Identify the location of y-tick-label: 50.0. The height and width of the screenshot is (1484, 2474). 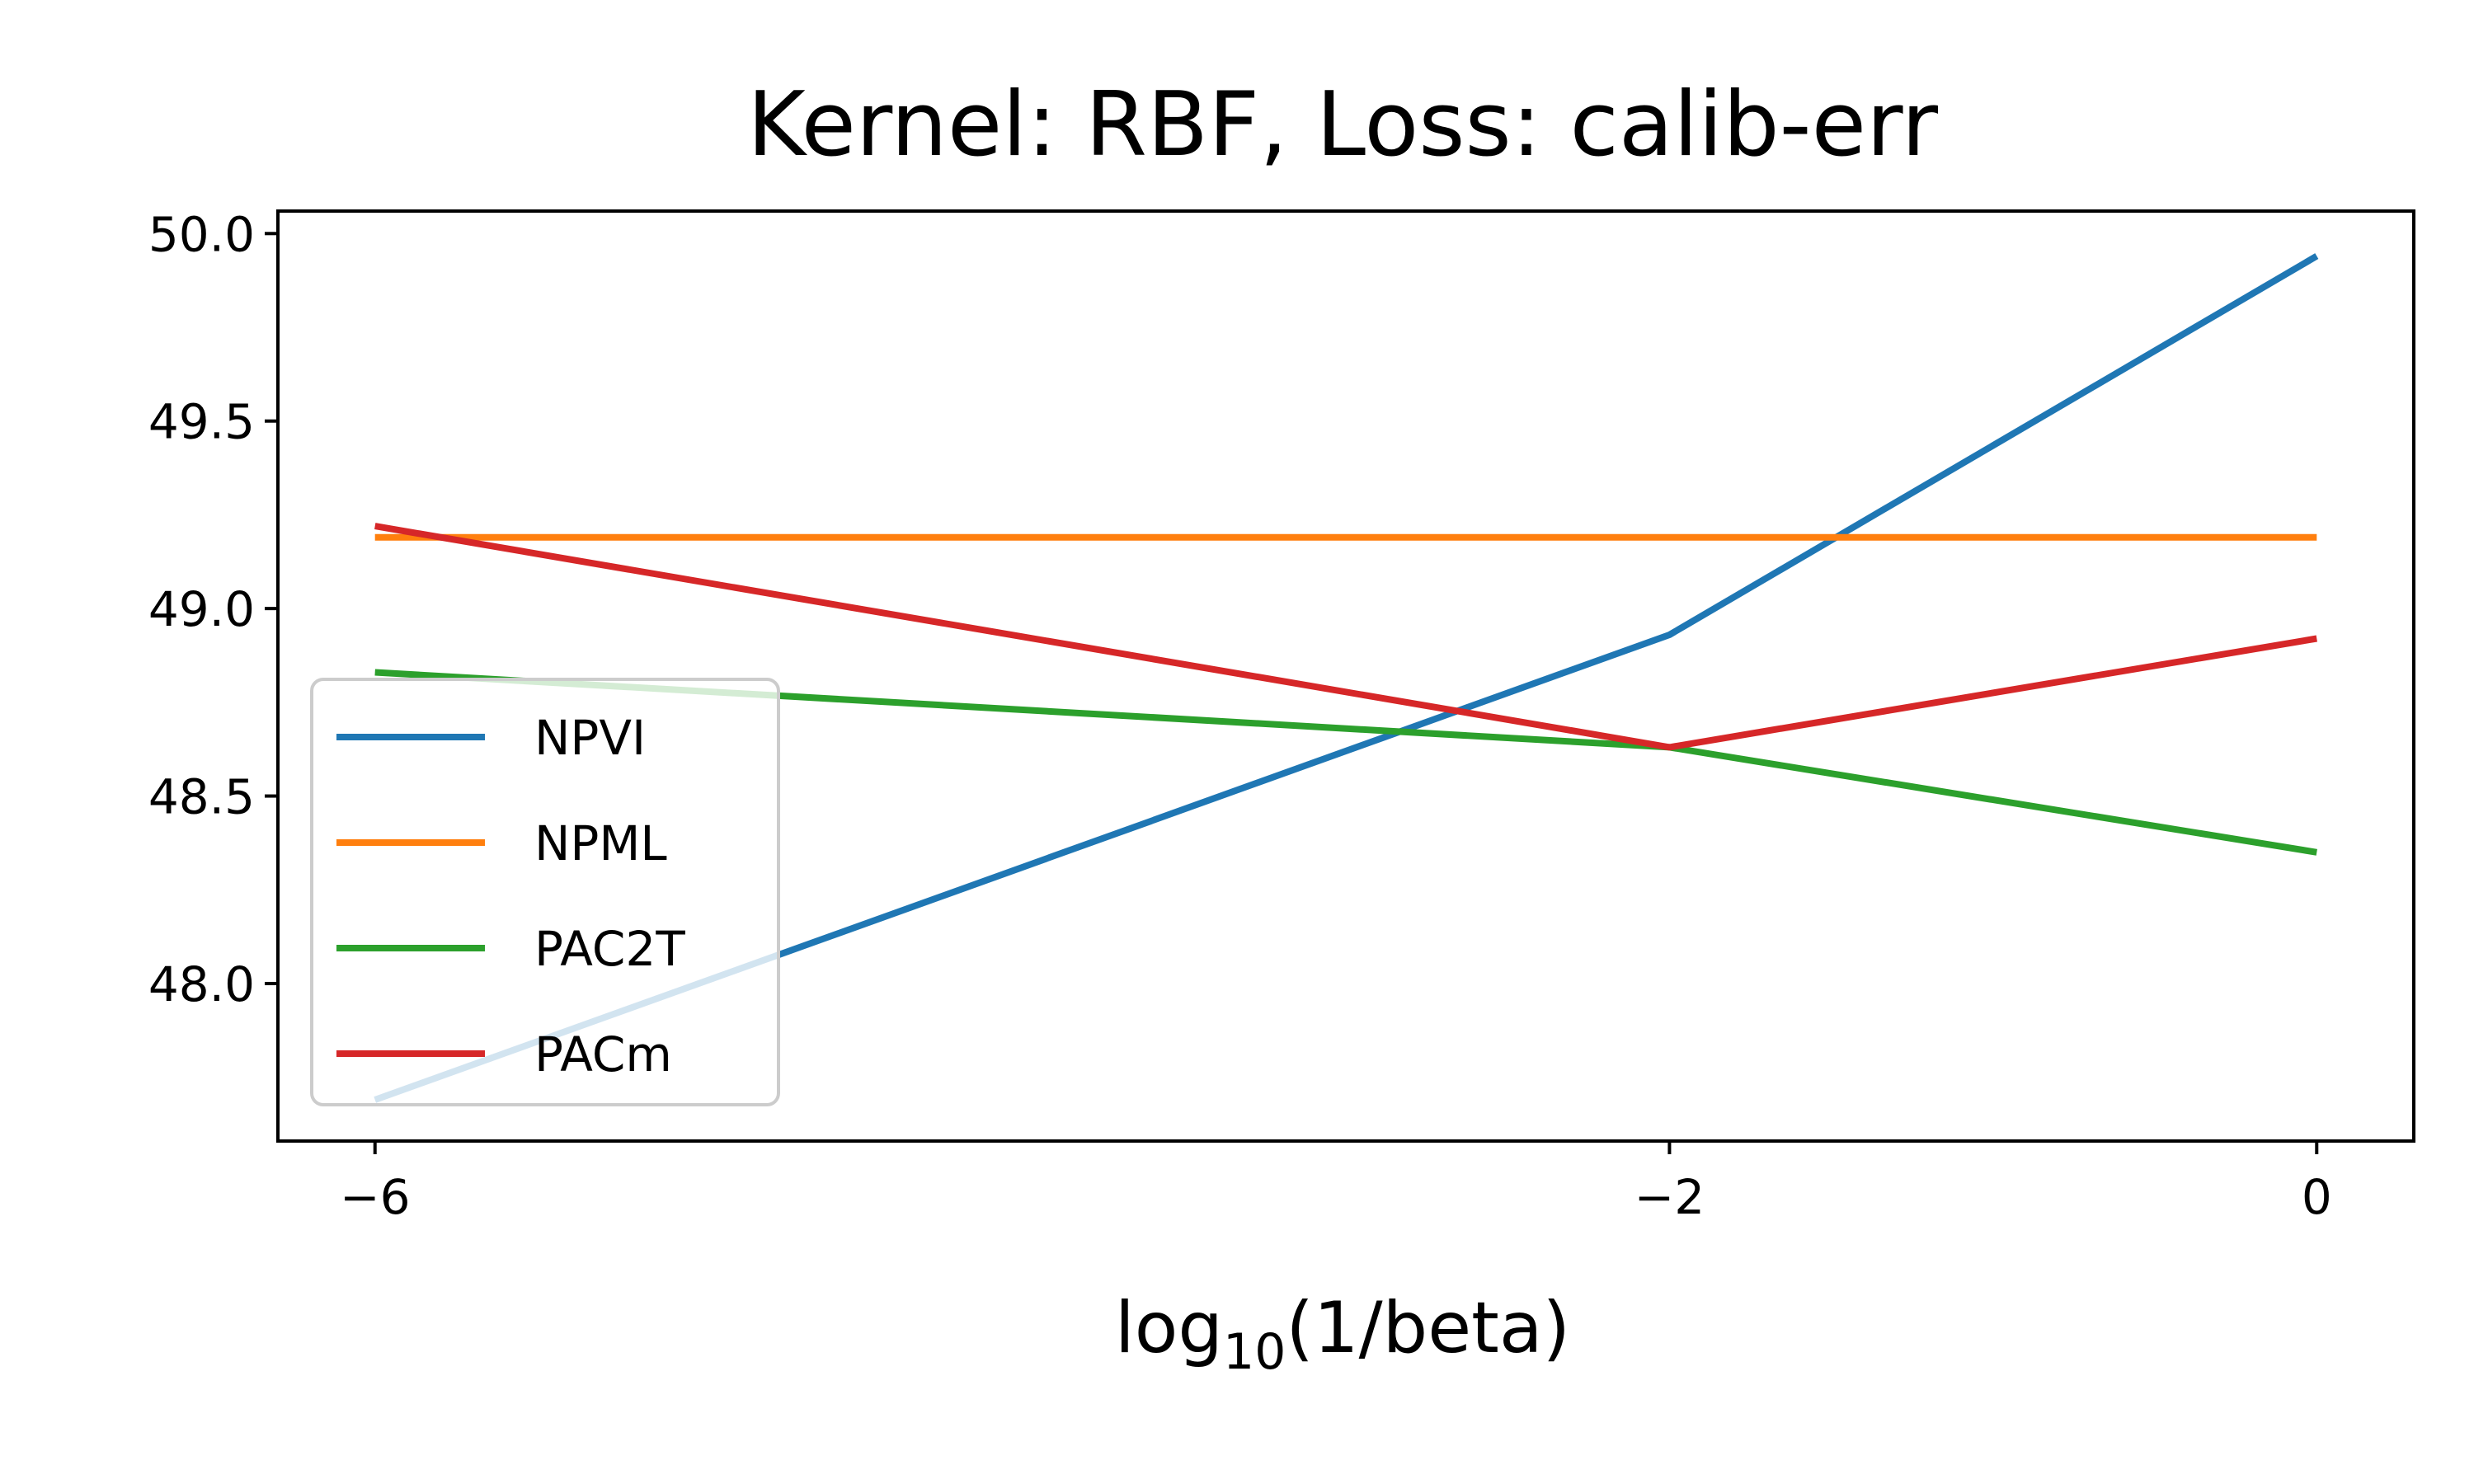
(201, 234).